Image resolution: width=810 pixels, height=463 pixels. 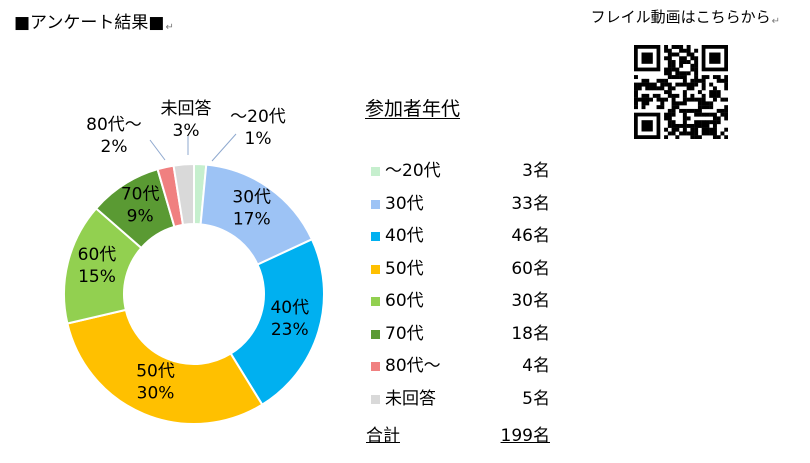 What do you see at coordinates (536, 398) in the screenshot?
I see `legend-count: 5名` at bounding box center [536, 398].